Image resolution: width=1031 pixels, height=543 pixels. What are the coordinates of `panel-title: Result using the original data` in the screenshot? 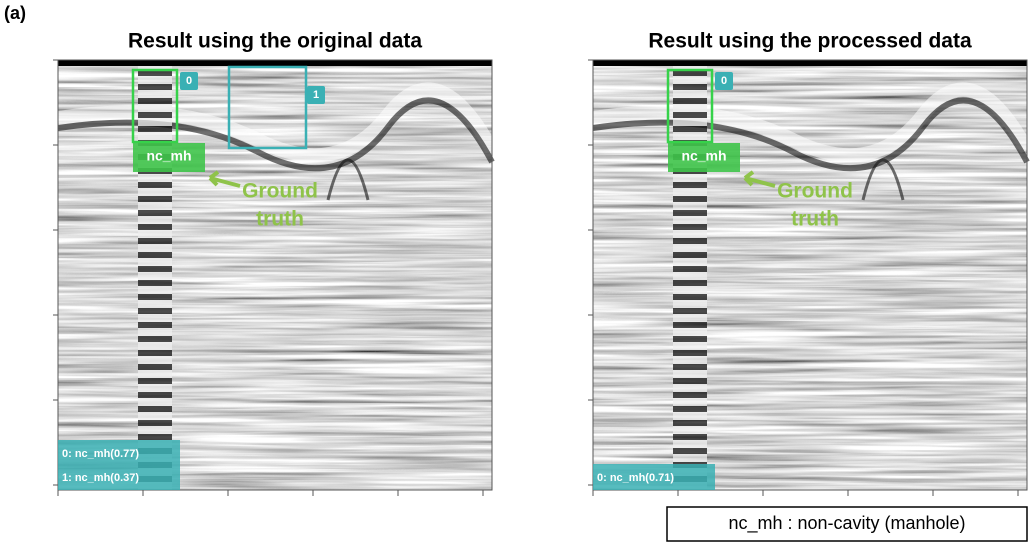 It's located at (275, 41).